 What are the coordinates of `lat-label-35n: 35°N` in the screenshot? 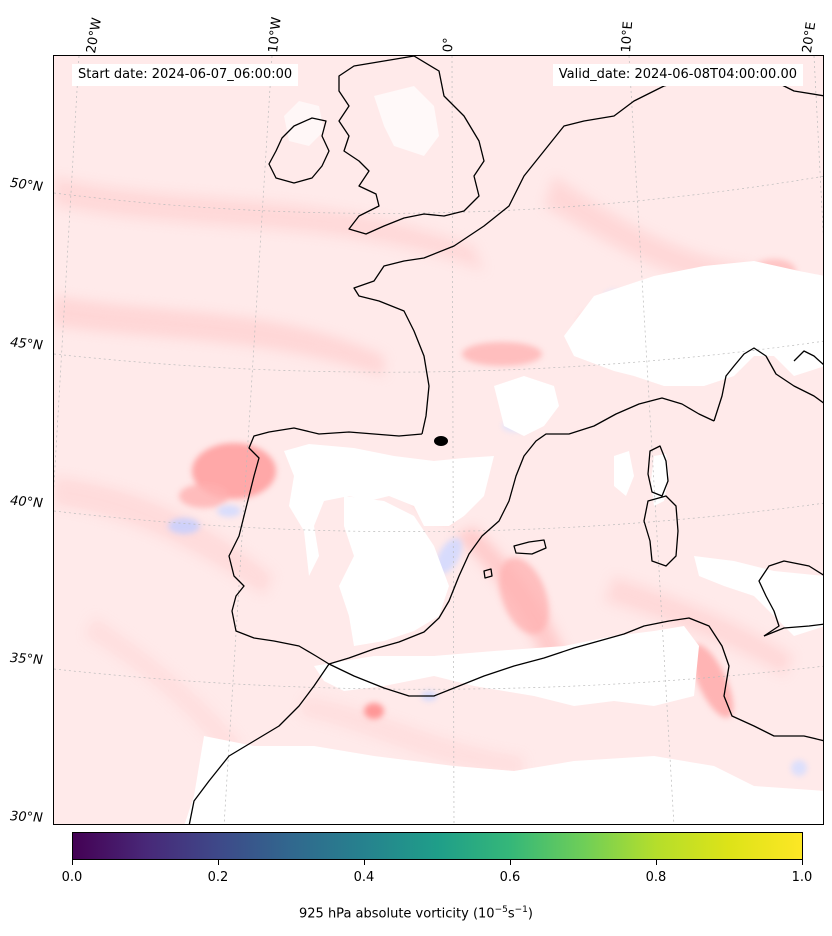 It's located at (26, 659).